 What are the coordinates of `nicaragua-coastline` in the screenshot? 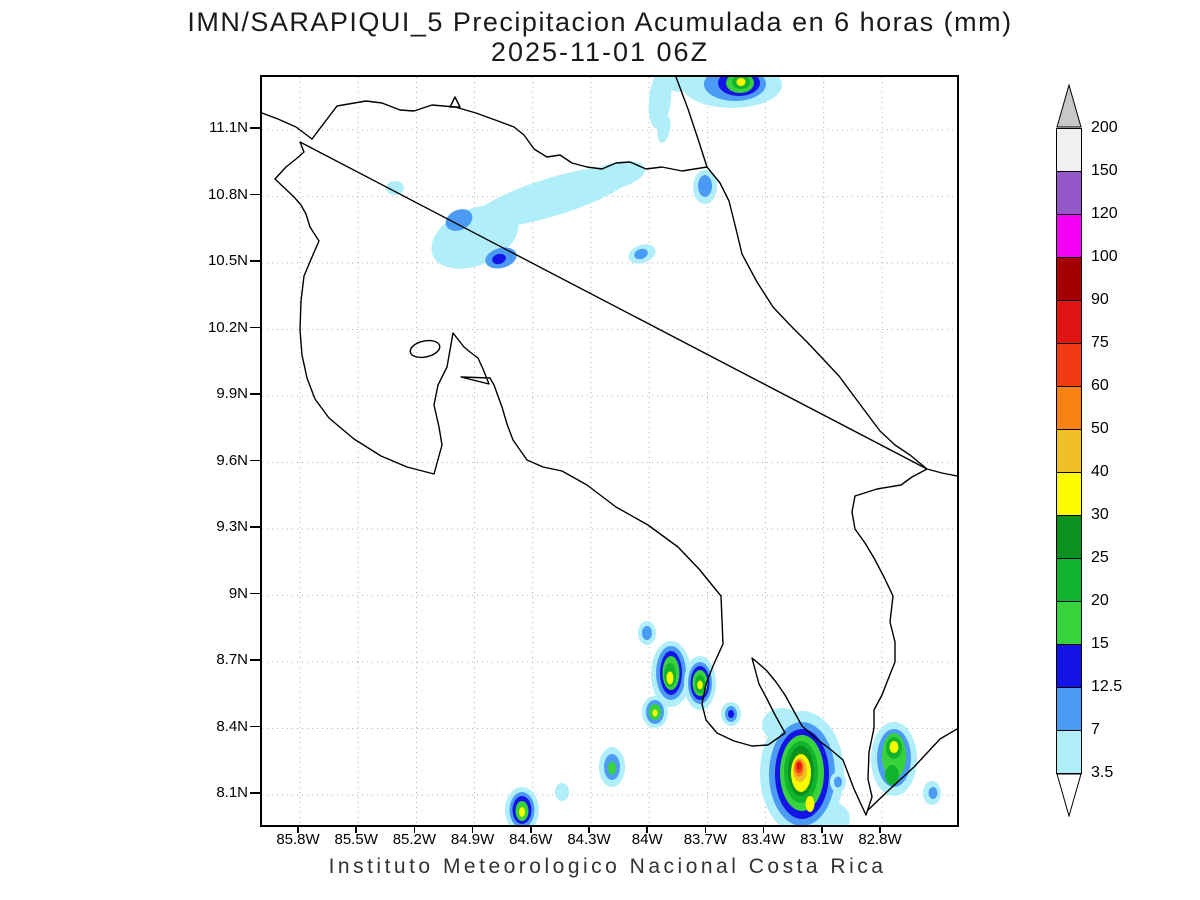 It's located at (485, 122).